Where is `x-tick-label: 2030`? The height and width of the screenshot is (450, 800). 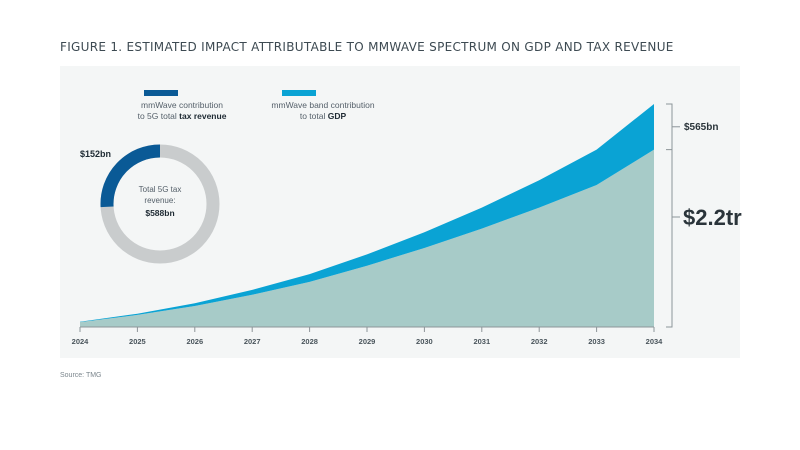
x-tick-label: 2030 is located at coordinates (424, 341).